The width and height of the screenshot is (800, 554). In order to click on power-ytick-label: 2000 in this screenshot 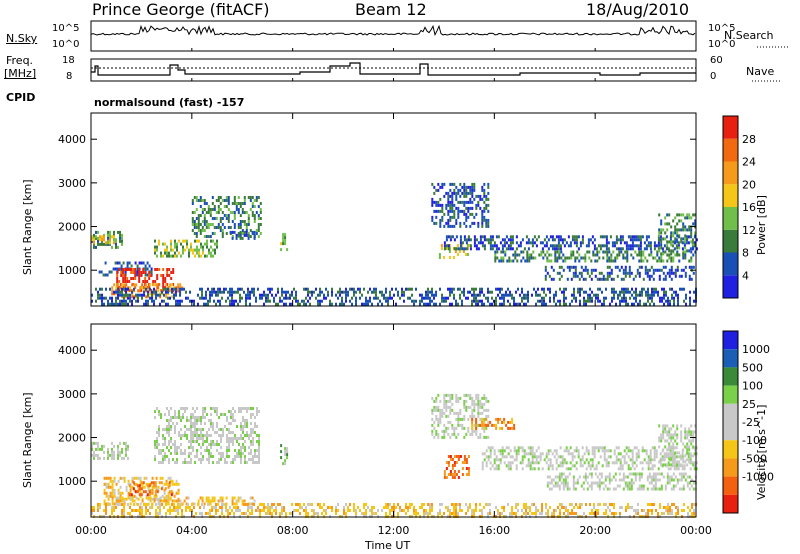, I will do `click(72, 227)`.